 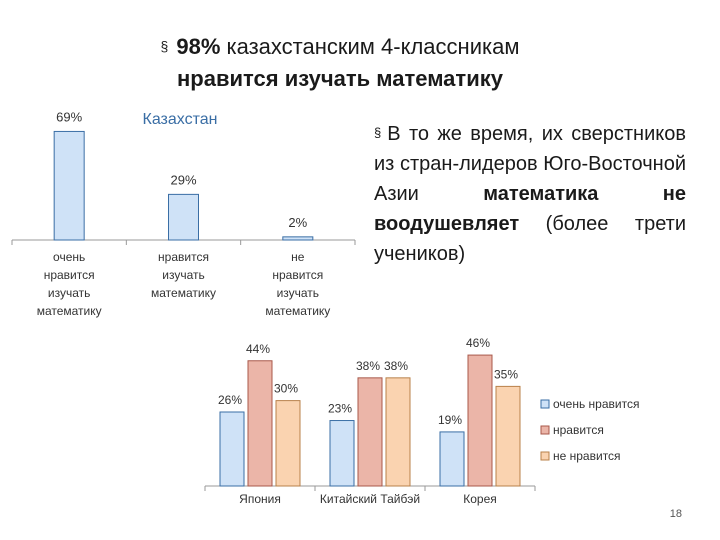 What do you see at coordinates (69, 284) in the screenshot?
I see `kz-category-label: очень нравится изучать математику` at bounding box center [69, 284].